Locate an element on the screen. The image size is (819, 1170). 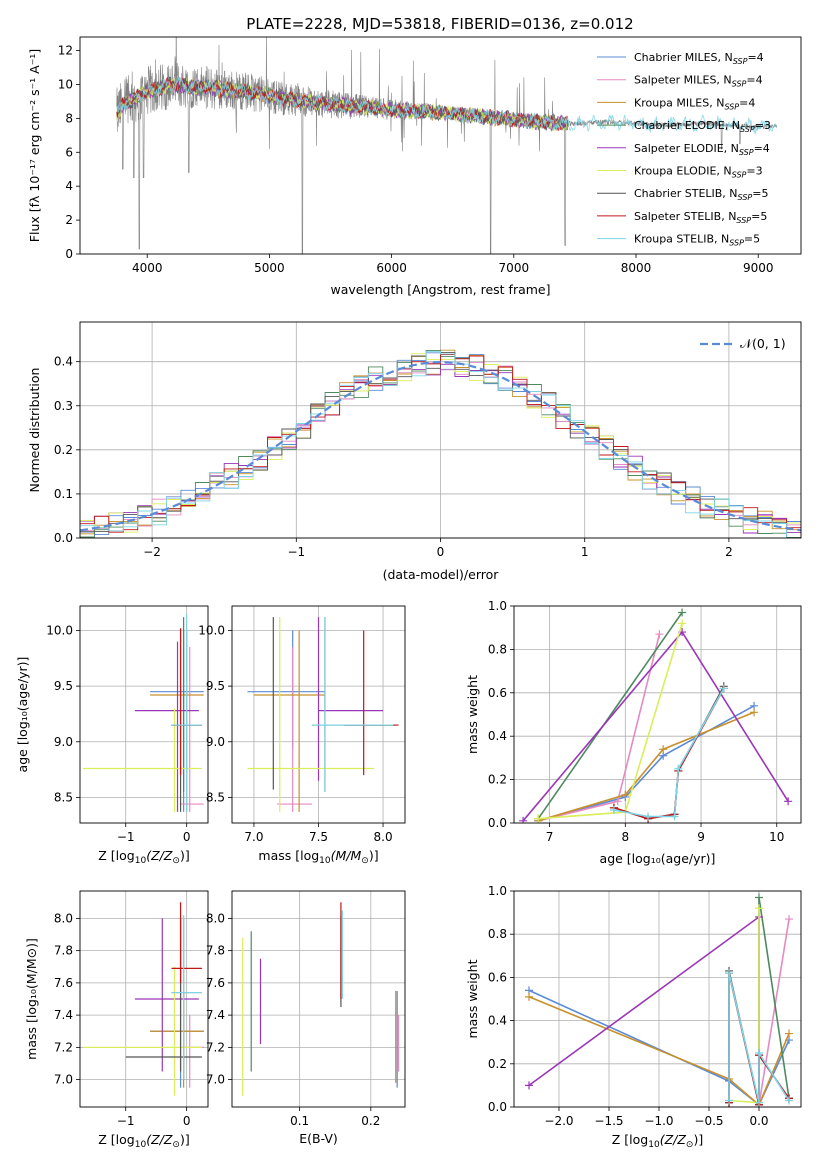
y-axis-label: Flux [fλ 10⁻¹⁷ erg cm⁻² s⁻¹ A⁻¹] is located at coordinates (34, 145).